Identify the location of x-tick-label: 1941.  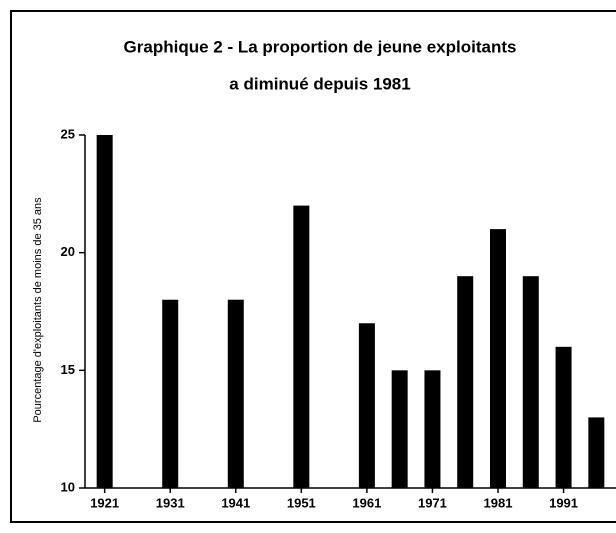
(235, 502).